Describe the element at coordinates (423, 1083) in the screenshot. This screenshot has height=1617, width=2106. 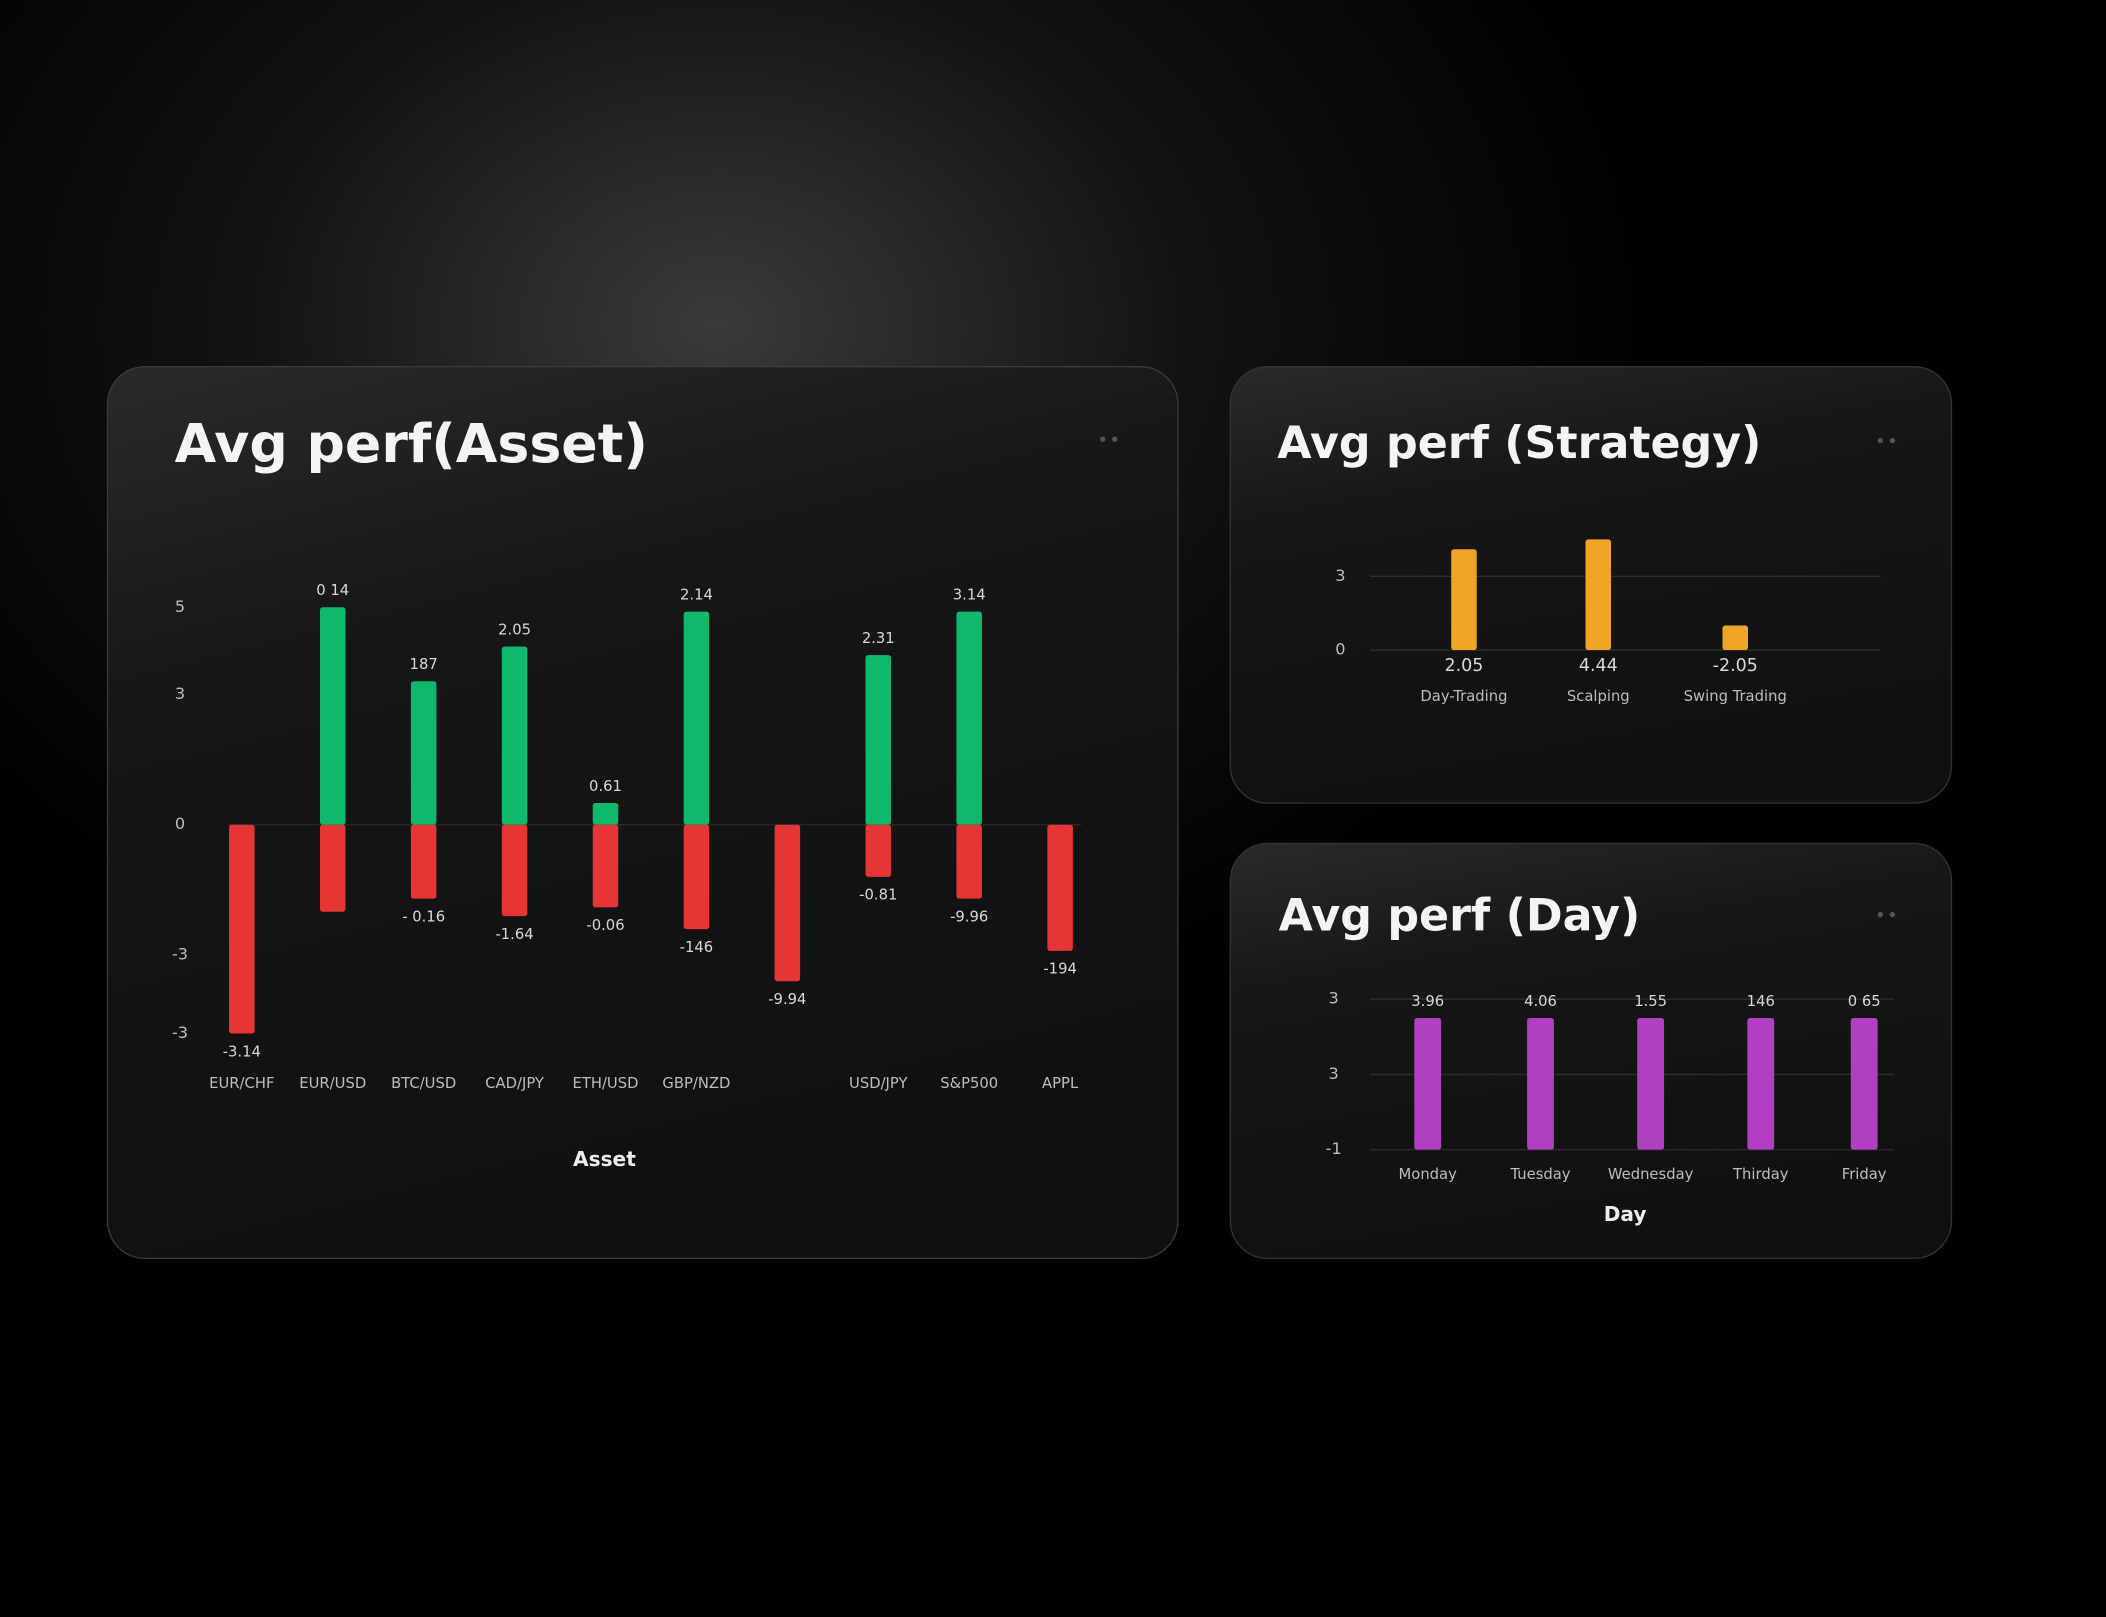
I see `x-tick-label: BTC/USD` at that location.